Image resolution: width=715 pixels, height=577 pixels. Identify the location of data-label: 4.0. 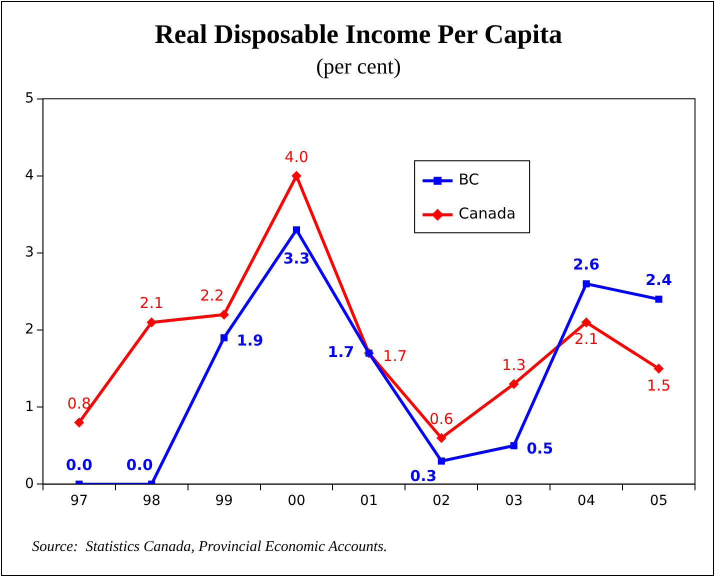
(296, 157).